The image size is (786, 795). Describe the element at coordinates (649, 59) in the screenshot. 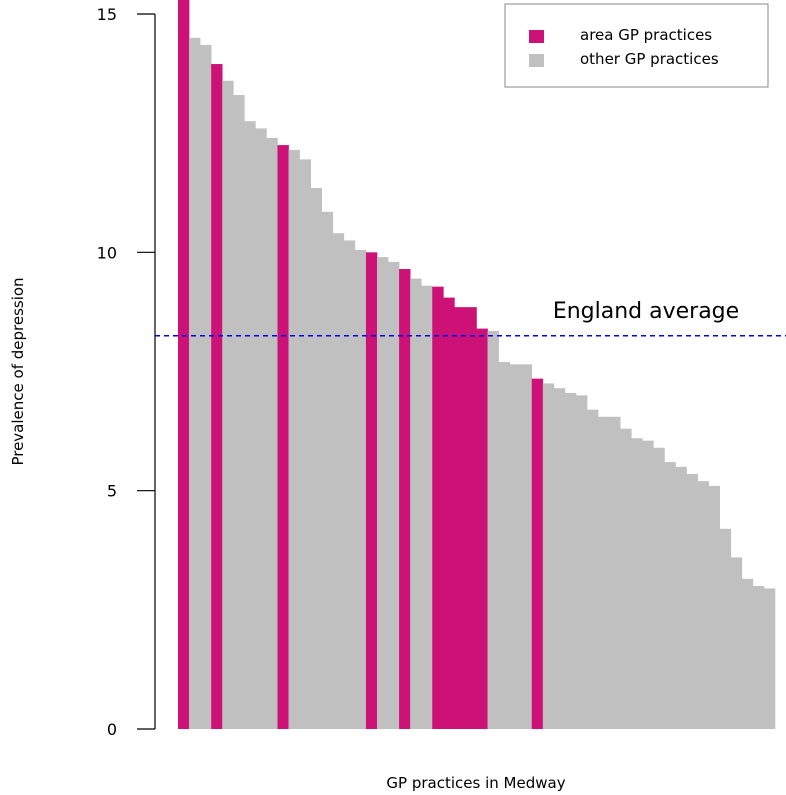

I see `legend-label-other: other GP practices` at that location.